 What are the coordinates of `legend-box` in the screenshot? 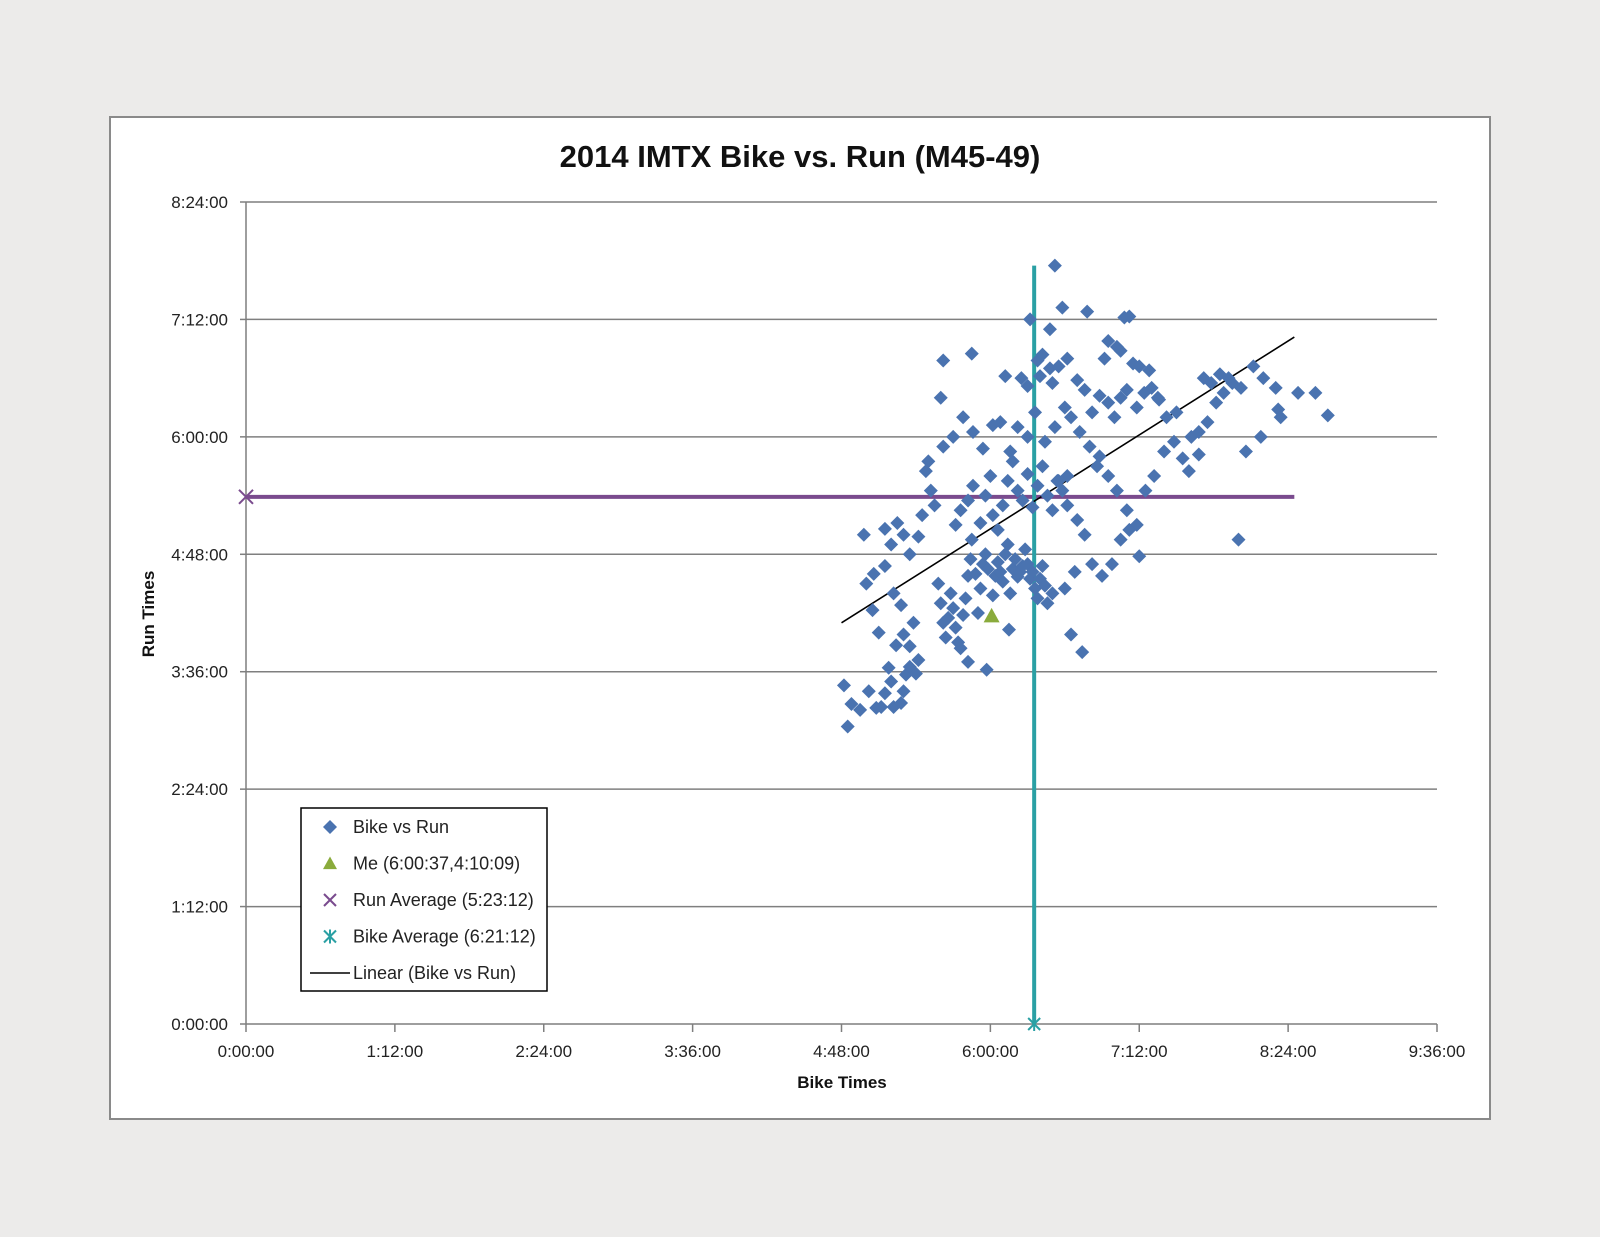 It's located at (424, 899).